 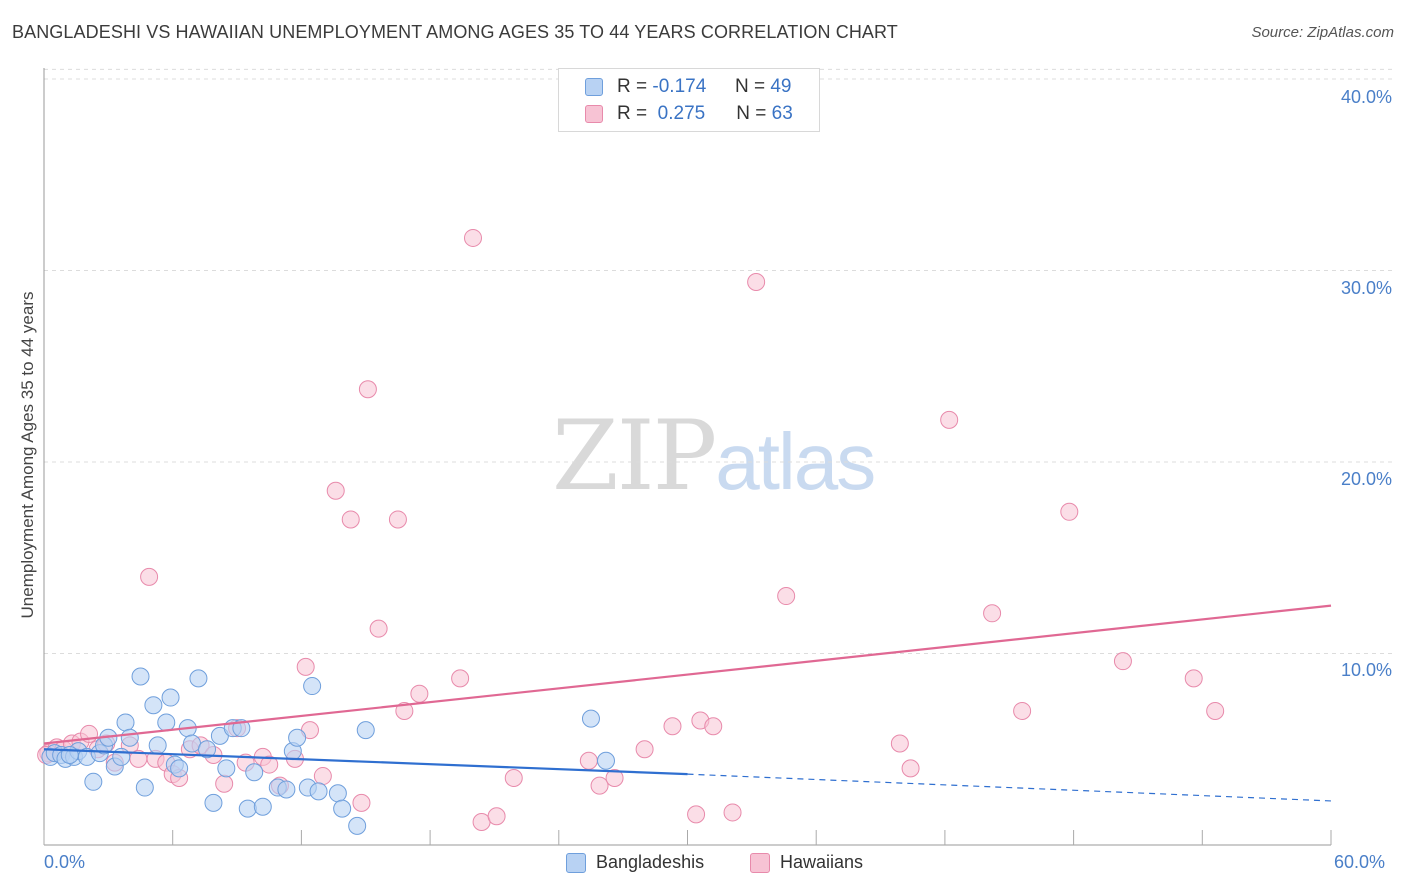 What do you see at coordinates (1322, 32) in the screenshot?
I see `source-label: Source: ZipAtlas.com` at bounding box center [1322, 32].